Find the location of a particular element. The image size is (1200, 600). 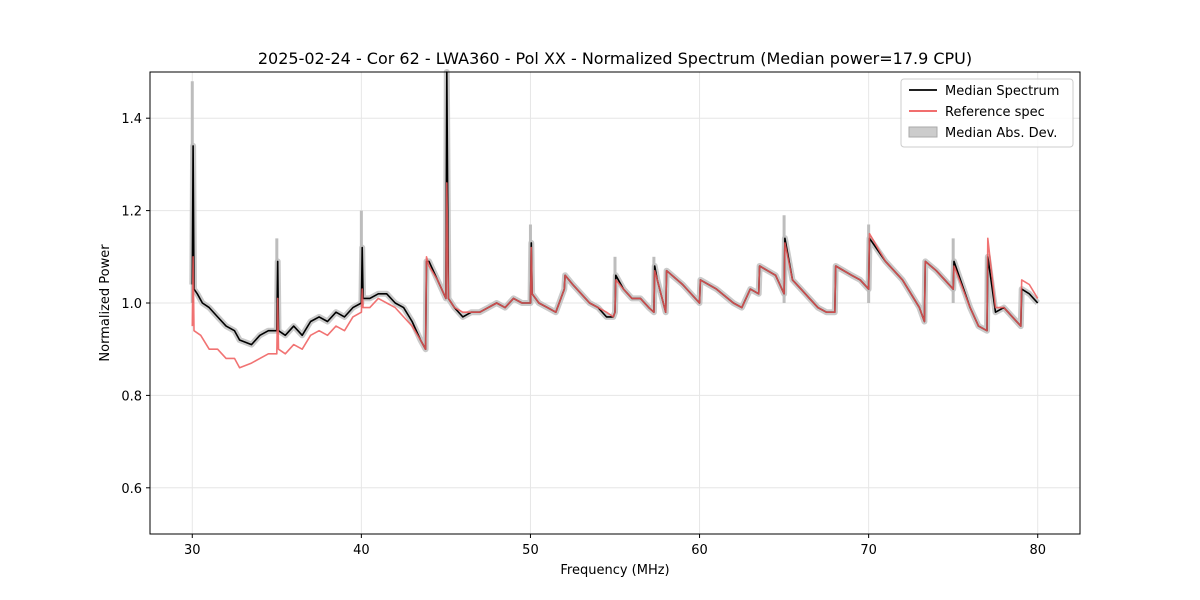

y-axis-title: Normalized Power is located at coordinates (105, 303).